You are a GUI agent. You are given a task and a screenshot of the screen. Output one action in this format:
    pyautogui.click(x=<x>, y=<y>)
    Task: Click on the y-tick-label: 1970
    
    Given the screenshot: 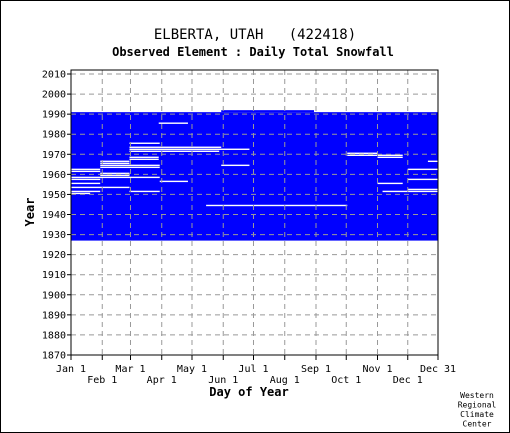 What is the action you would take?
    pyautogui.click(x=54, y=155)
    